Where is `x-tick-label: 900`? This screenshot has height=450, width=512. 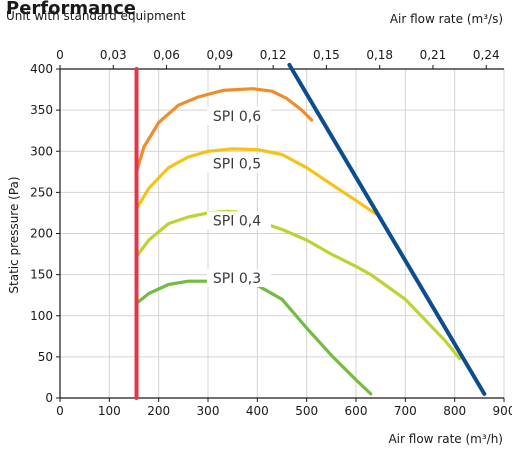 x-tick-label: 900 is located at coordinates (502, 411).